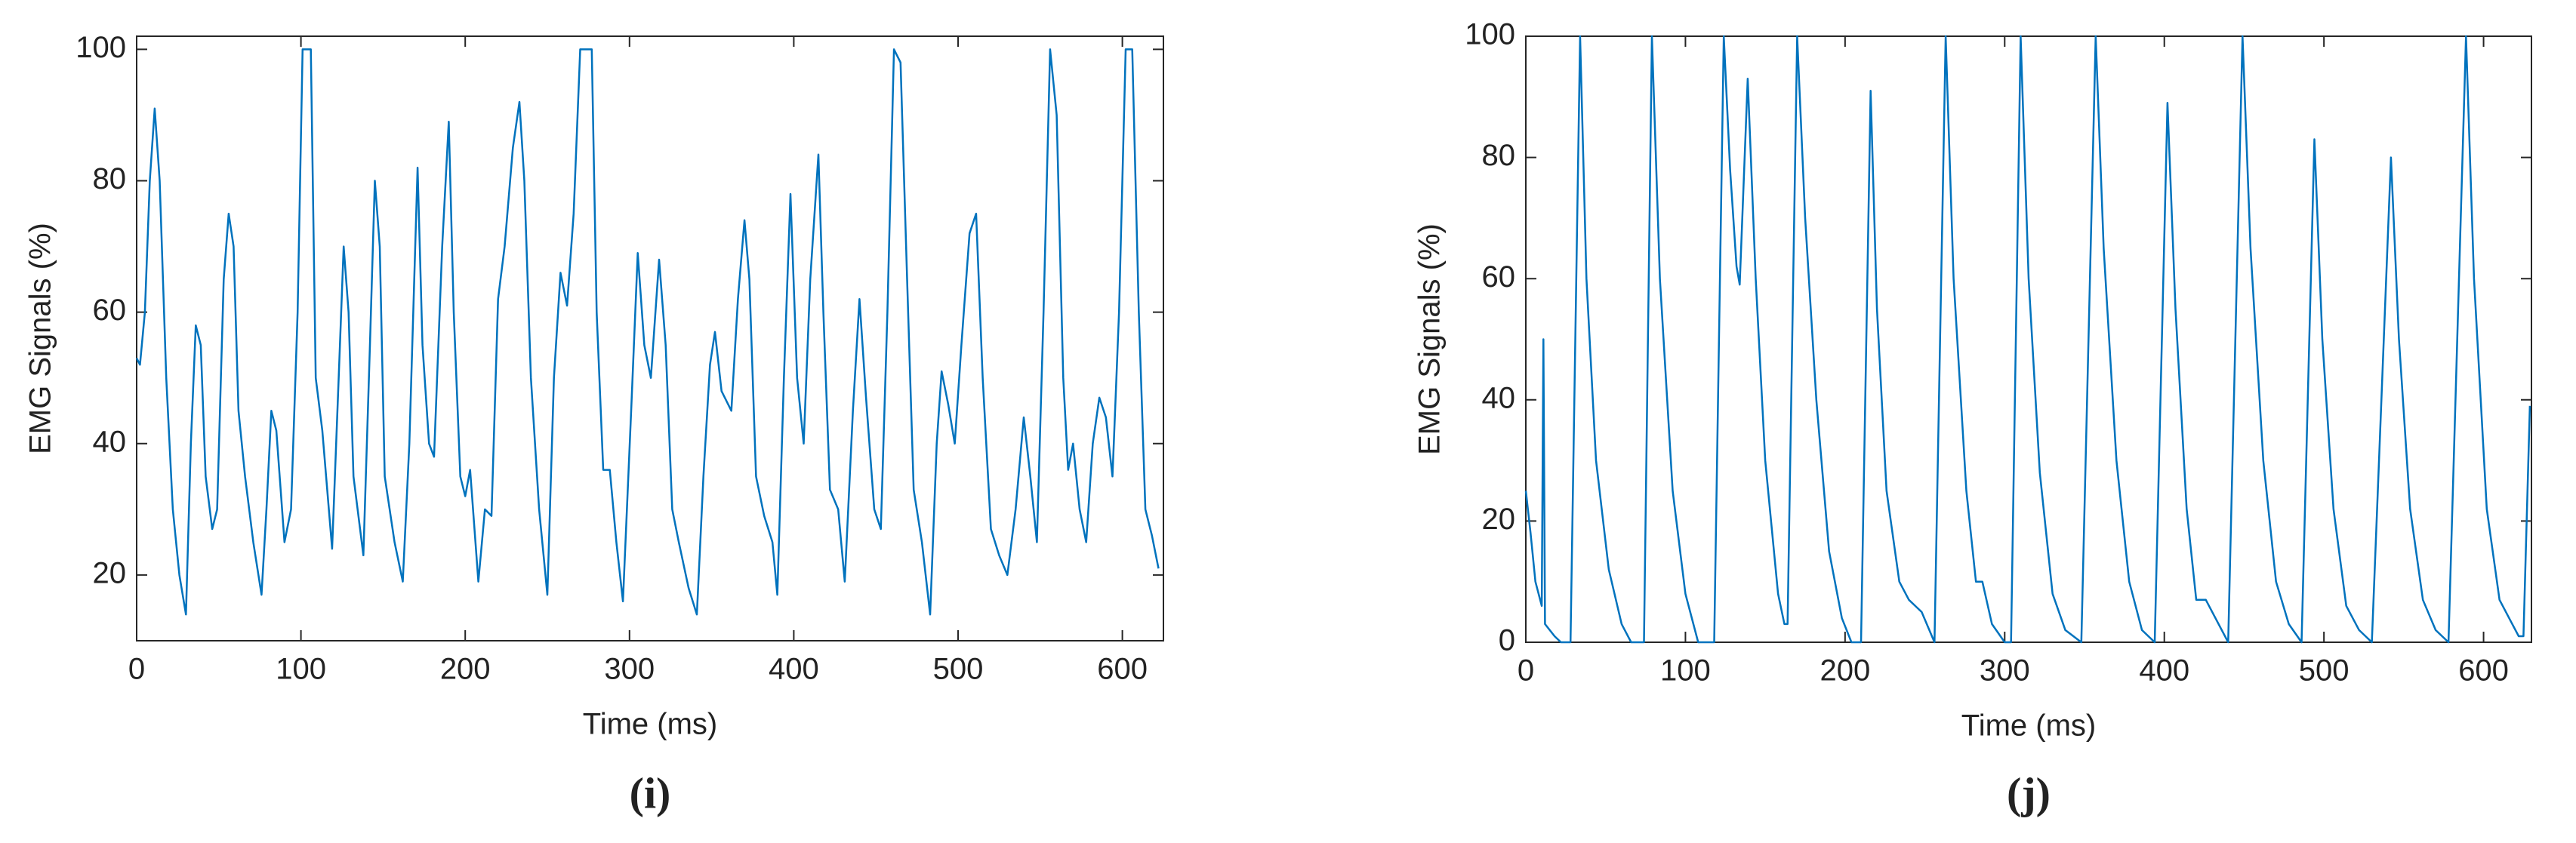 The height and width of the screenshot is (843, 2576). What do you see at coordinates (1507, 641) in the screenshot?
I see `y-tick-label: 0` at bounding box center [1507, 641].